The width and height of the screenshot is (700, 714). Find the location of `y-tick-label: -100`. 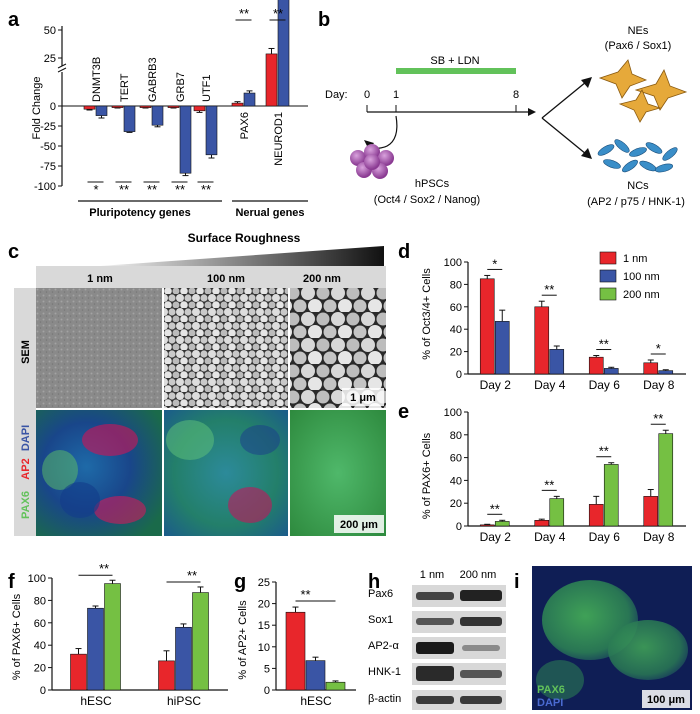

y-tick-label: -100 is located at coordinates (45, 187).